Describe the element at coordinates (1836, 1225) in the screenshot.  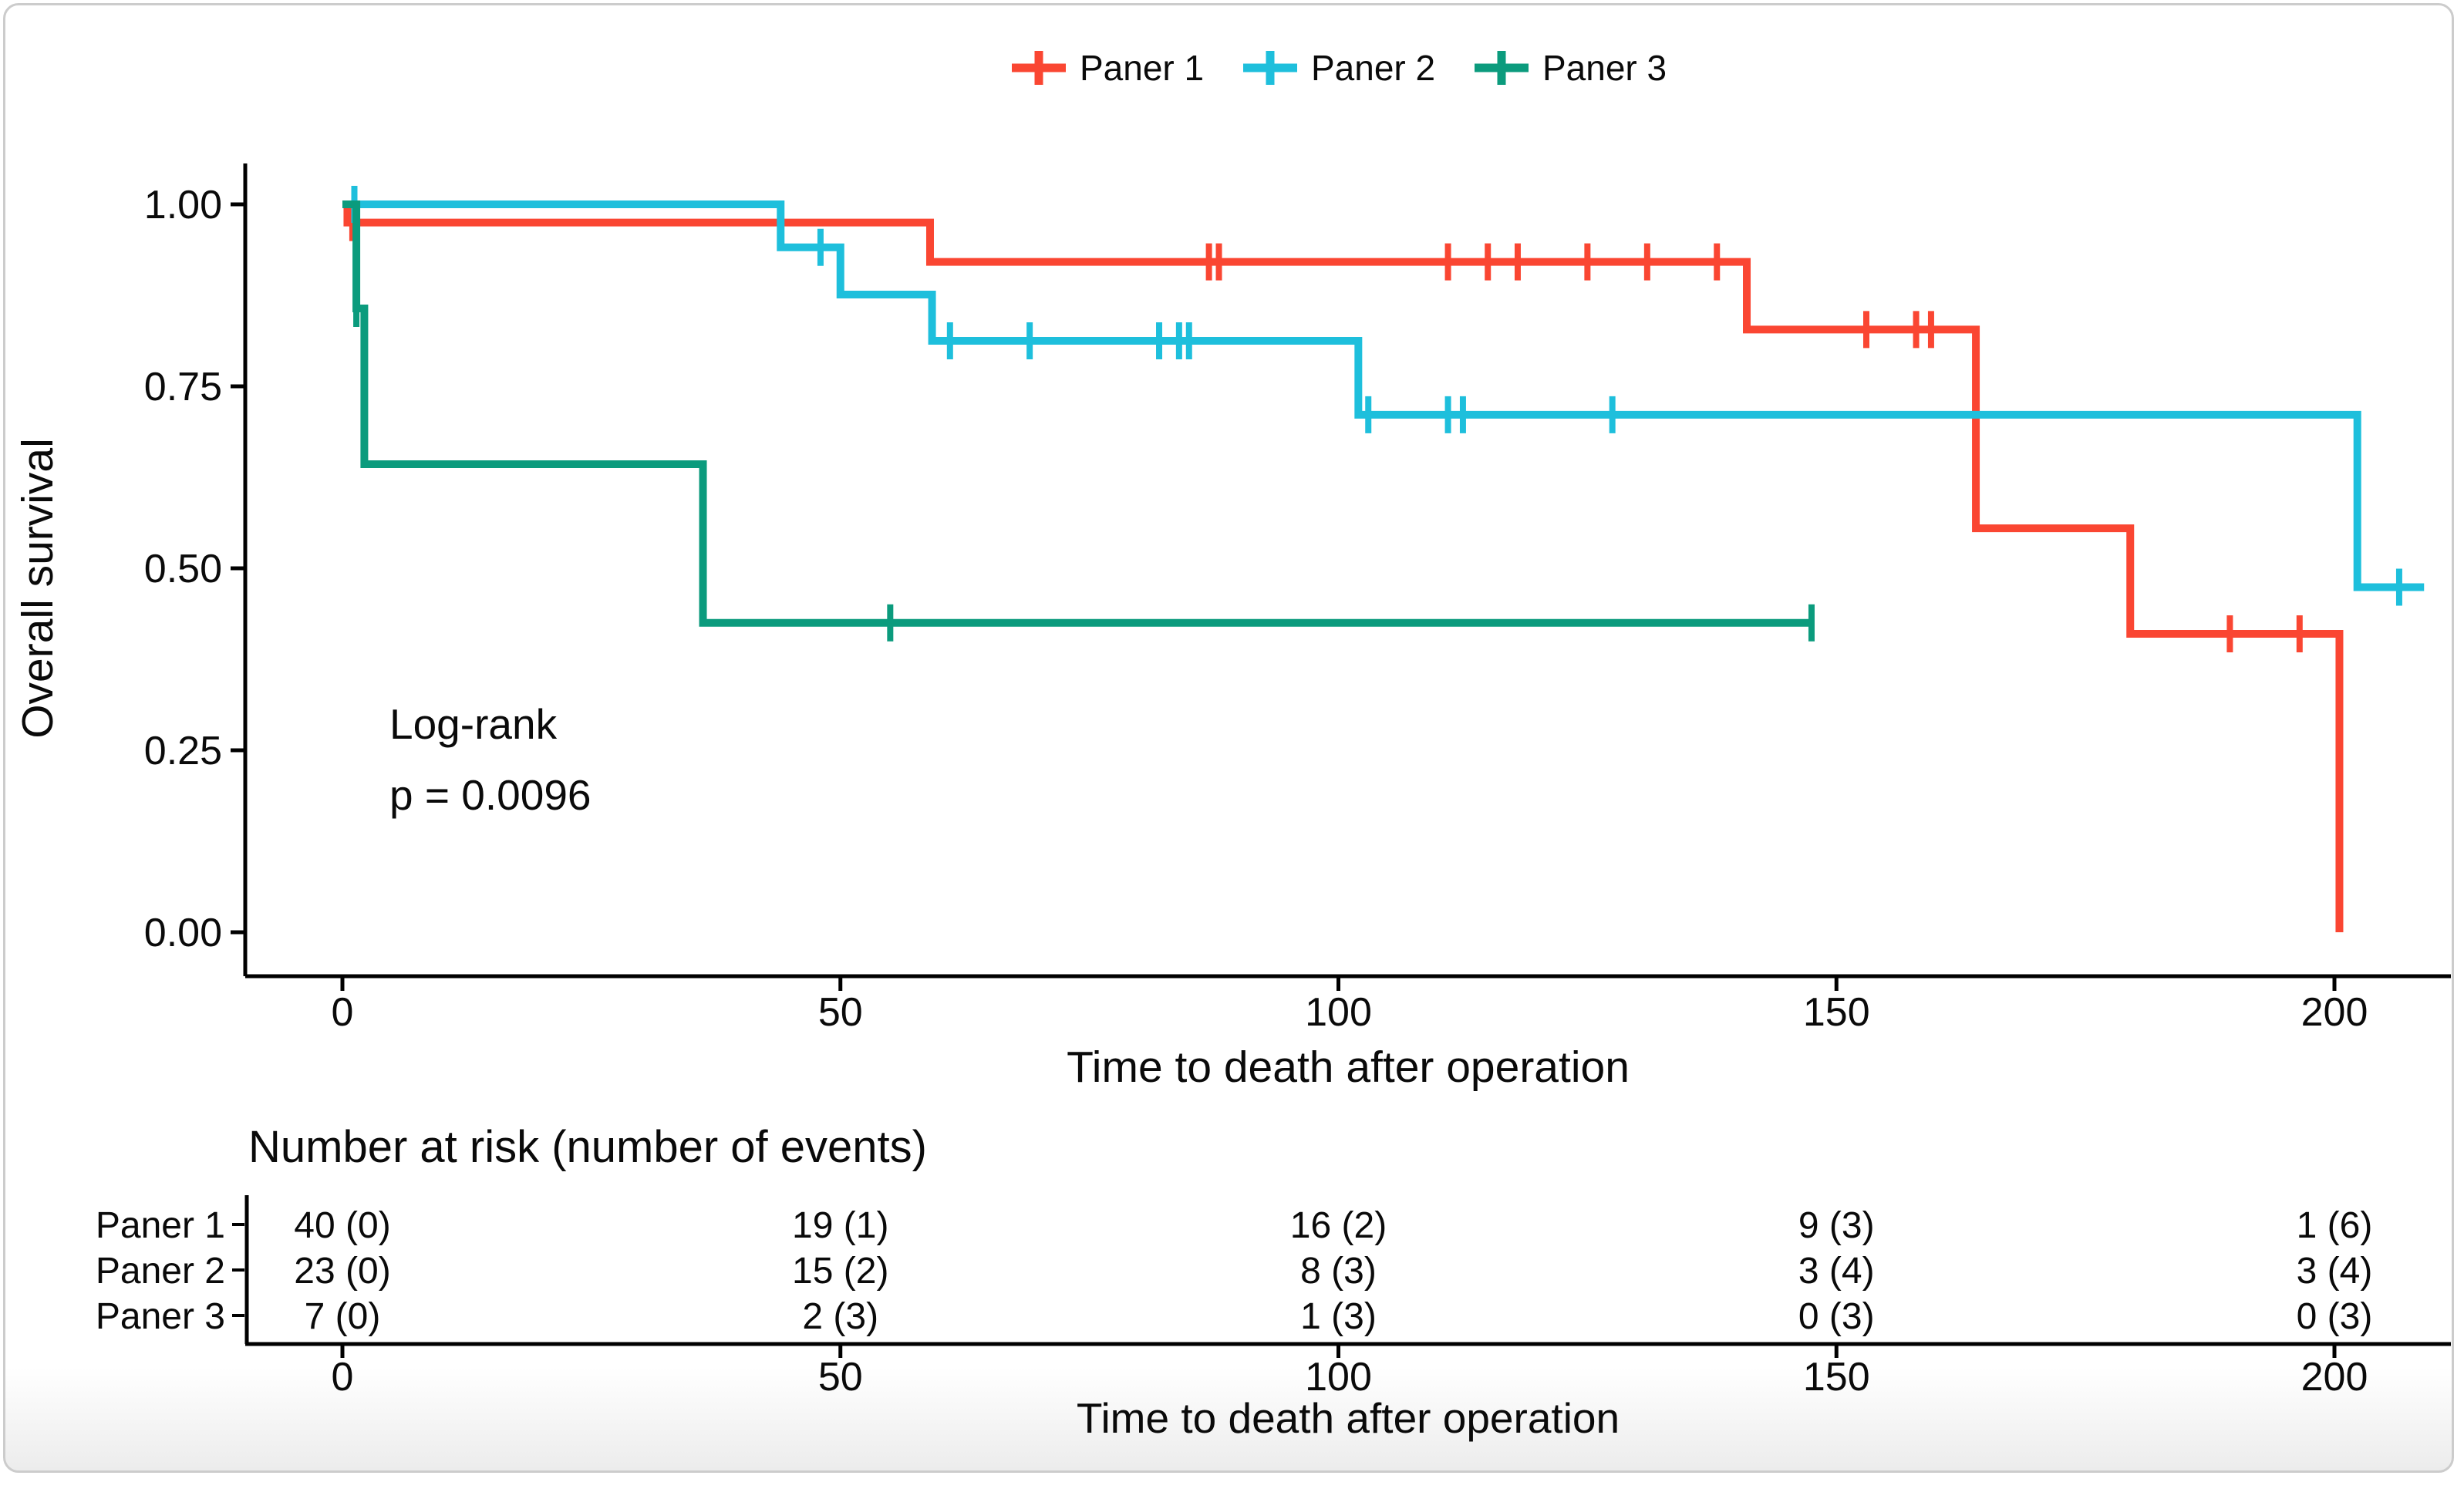
I see `risk-value: 9 (3)` at that location.